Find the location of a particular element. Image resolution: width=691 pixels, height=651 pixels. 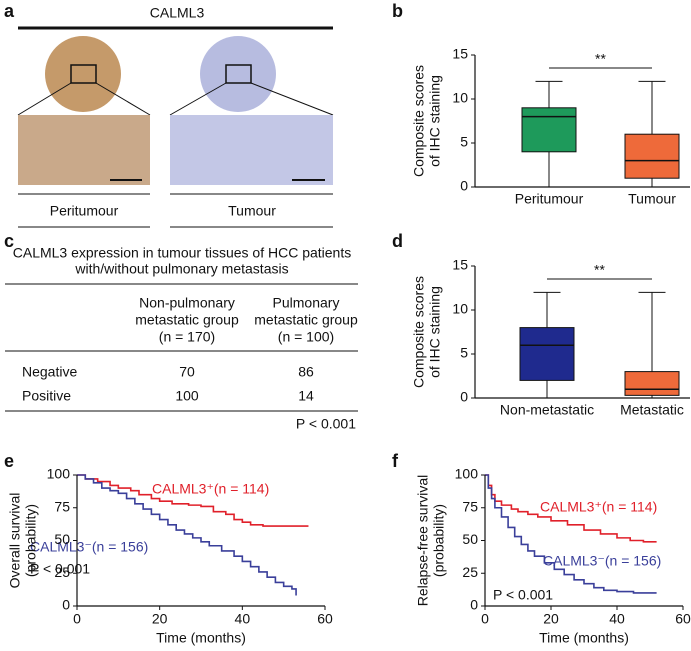

footnote: P < 0.001 is located at coordinates (326, 424).